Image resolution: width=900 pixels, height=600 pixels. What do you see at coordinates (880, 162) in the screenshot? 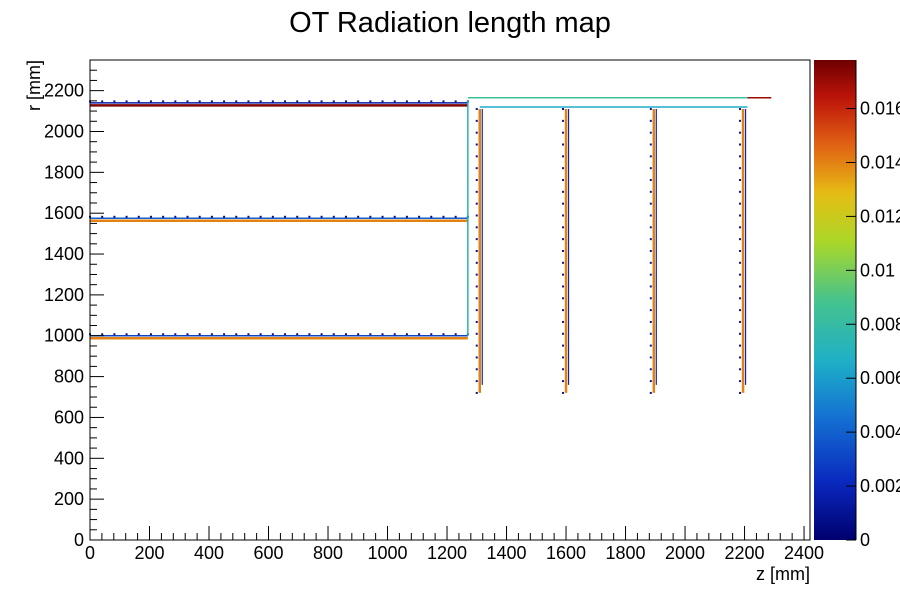
I see `colorbar-tick-label: 0.014` at bounding box center [880, 162].